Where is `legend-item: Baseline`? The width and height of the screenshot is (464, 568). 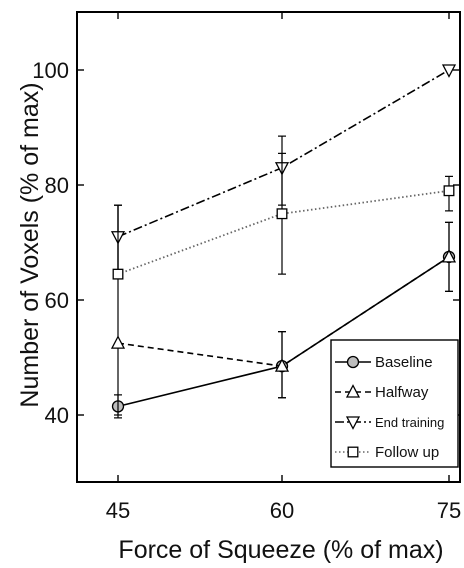
legend-item: Baseline is located at coordinates (384, 362).